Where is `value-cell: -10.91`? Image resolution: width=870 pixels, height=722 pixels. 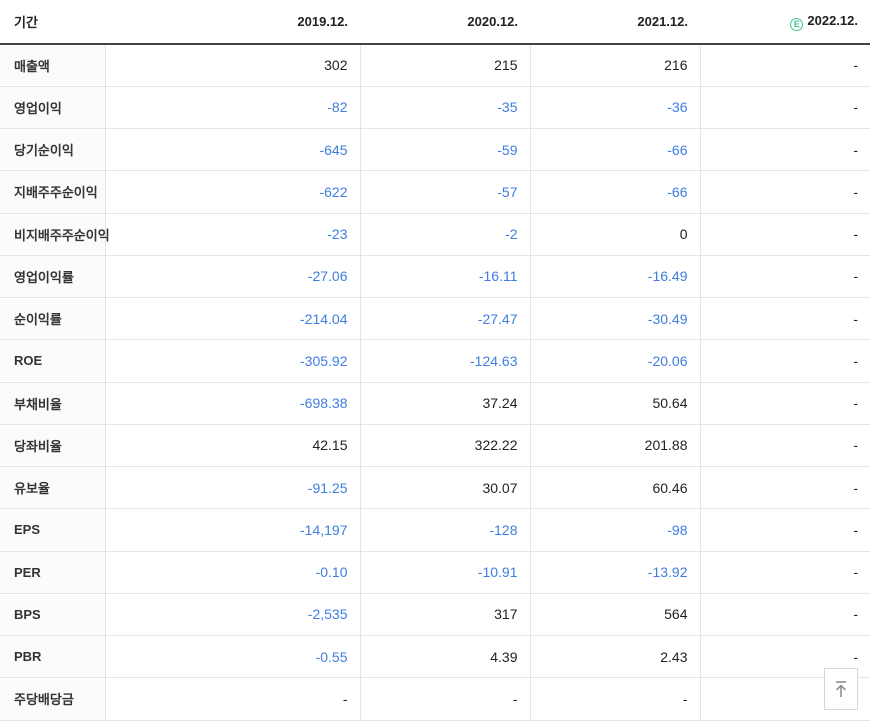
value-cell: -10.91 is located at coordinates (445, 572).